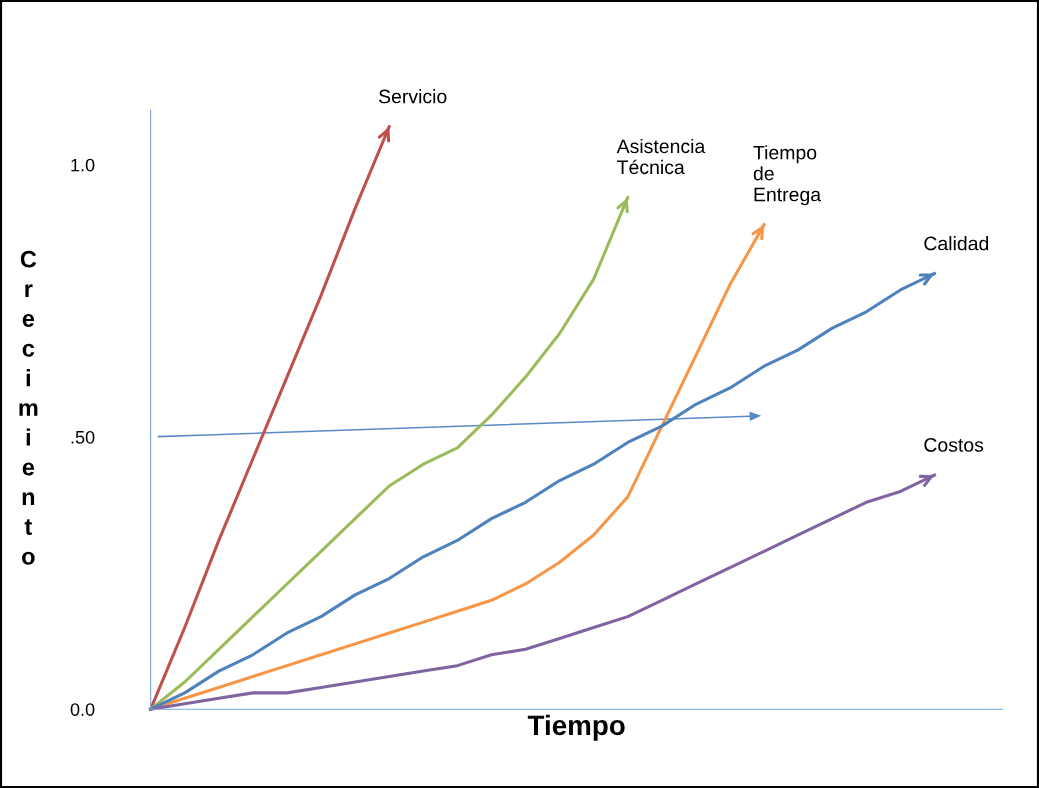  What do you see at coordinates (28, 407) in the screenshot?
I see `text: Crecimiento` at bounding box center [28, 407].